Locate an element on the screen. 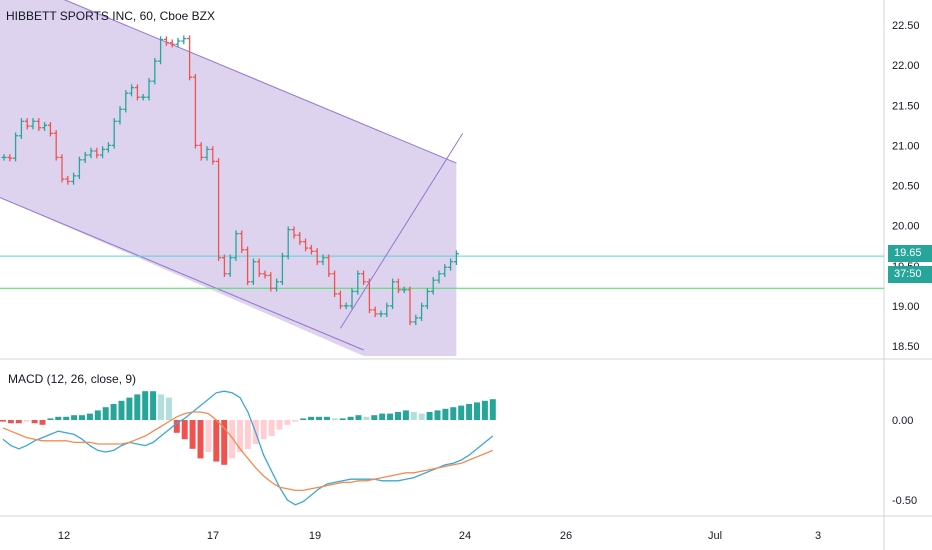  price-tick-label: 22.50 is located at coordinates (906, 26).